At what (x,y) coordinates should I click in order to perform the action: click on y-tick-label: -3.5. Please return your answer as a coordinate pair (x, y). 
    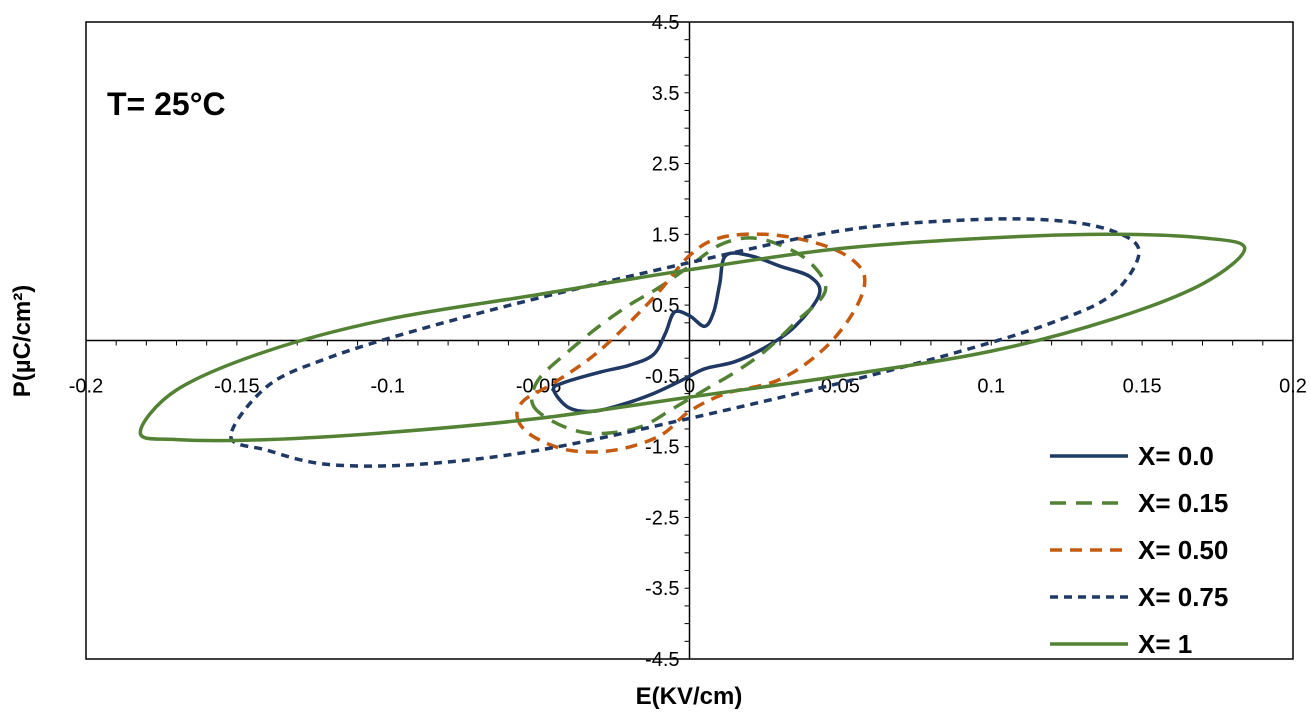
    Looking at the image, I should click on (662, 589).